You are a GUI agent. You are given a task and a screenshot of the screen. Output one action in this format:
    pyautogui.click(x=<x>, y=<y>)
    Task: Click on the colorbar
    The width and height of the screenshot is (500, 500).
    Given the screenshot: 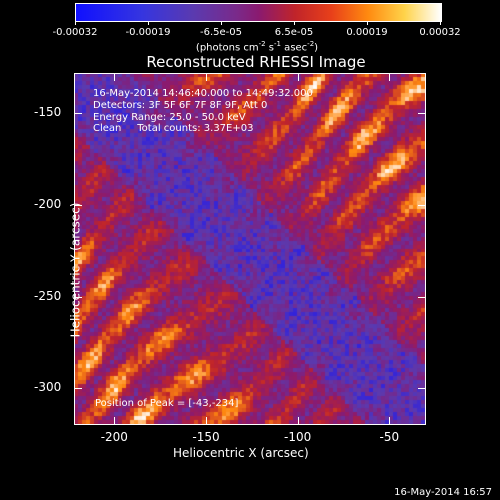 What is the action you would take?
    pyautogui.click(x=258, y=12)
    